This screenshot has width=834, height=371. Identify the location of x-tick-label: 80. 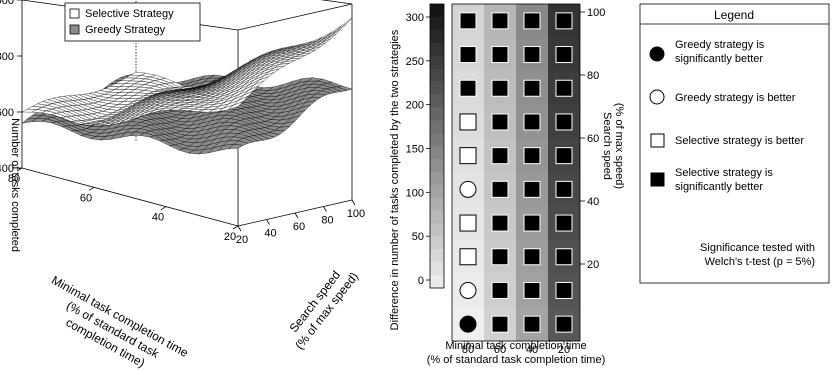
(14, 179).